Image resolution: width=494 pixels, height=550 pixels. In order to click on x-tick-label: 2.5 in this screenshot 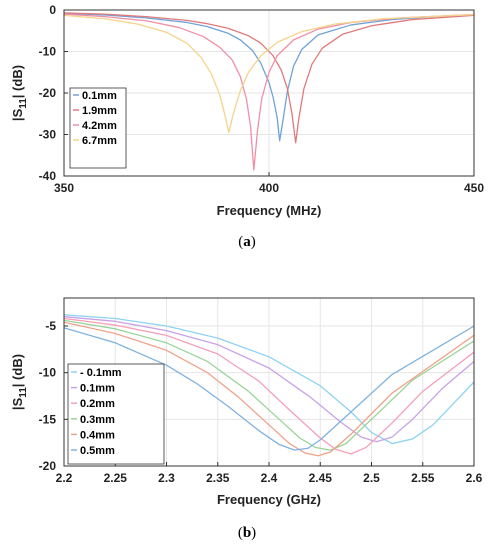, I will do `click(371, 478)`.